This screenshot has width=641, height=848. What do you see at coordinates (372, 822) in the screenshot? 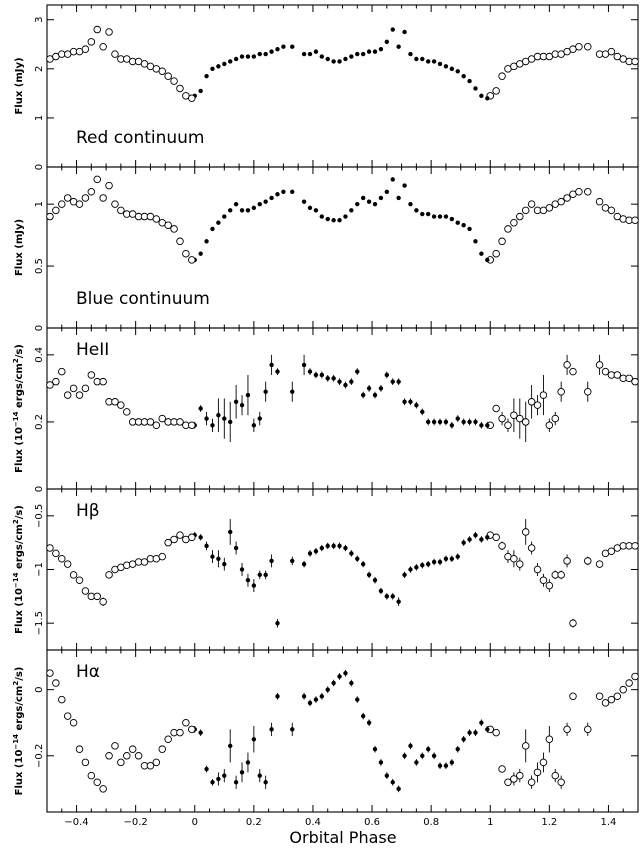
I see `x-tick-label: 0.6` at bounding box center [372, 822].